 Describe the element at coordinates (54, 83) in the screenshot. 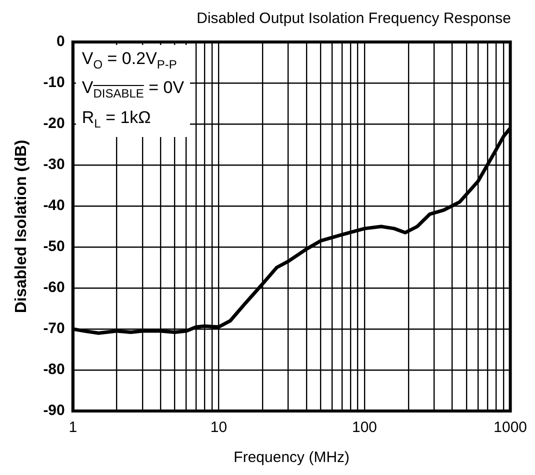

I see `y-tick-label: -10` at that location.